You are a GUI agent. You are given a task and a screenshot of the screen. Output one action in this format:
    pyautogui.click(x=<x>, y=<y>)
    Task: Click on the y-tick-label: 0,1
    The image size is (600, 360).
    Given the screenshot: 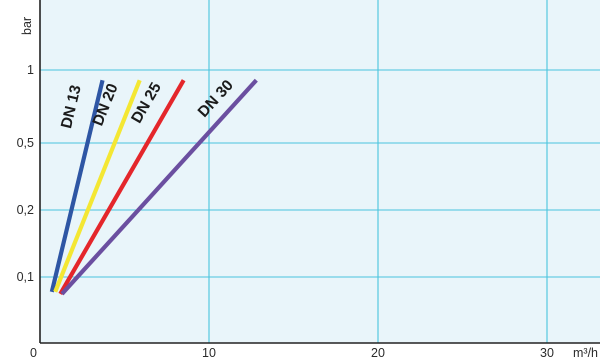 What is the action you would take?
    pyautogui.click(x=25, y=277)
    